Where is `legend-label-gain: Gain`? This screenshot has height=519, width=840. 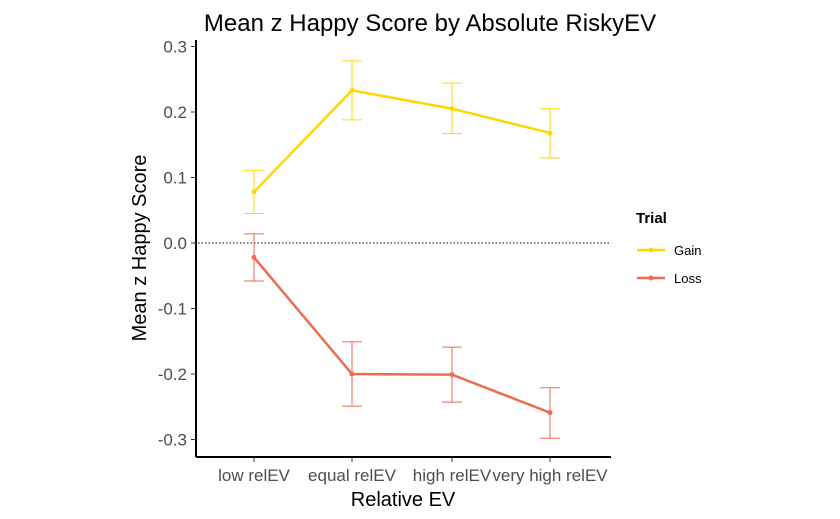 legend-label-gain: Gain is located at coordinates (687, 250).